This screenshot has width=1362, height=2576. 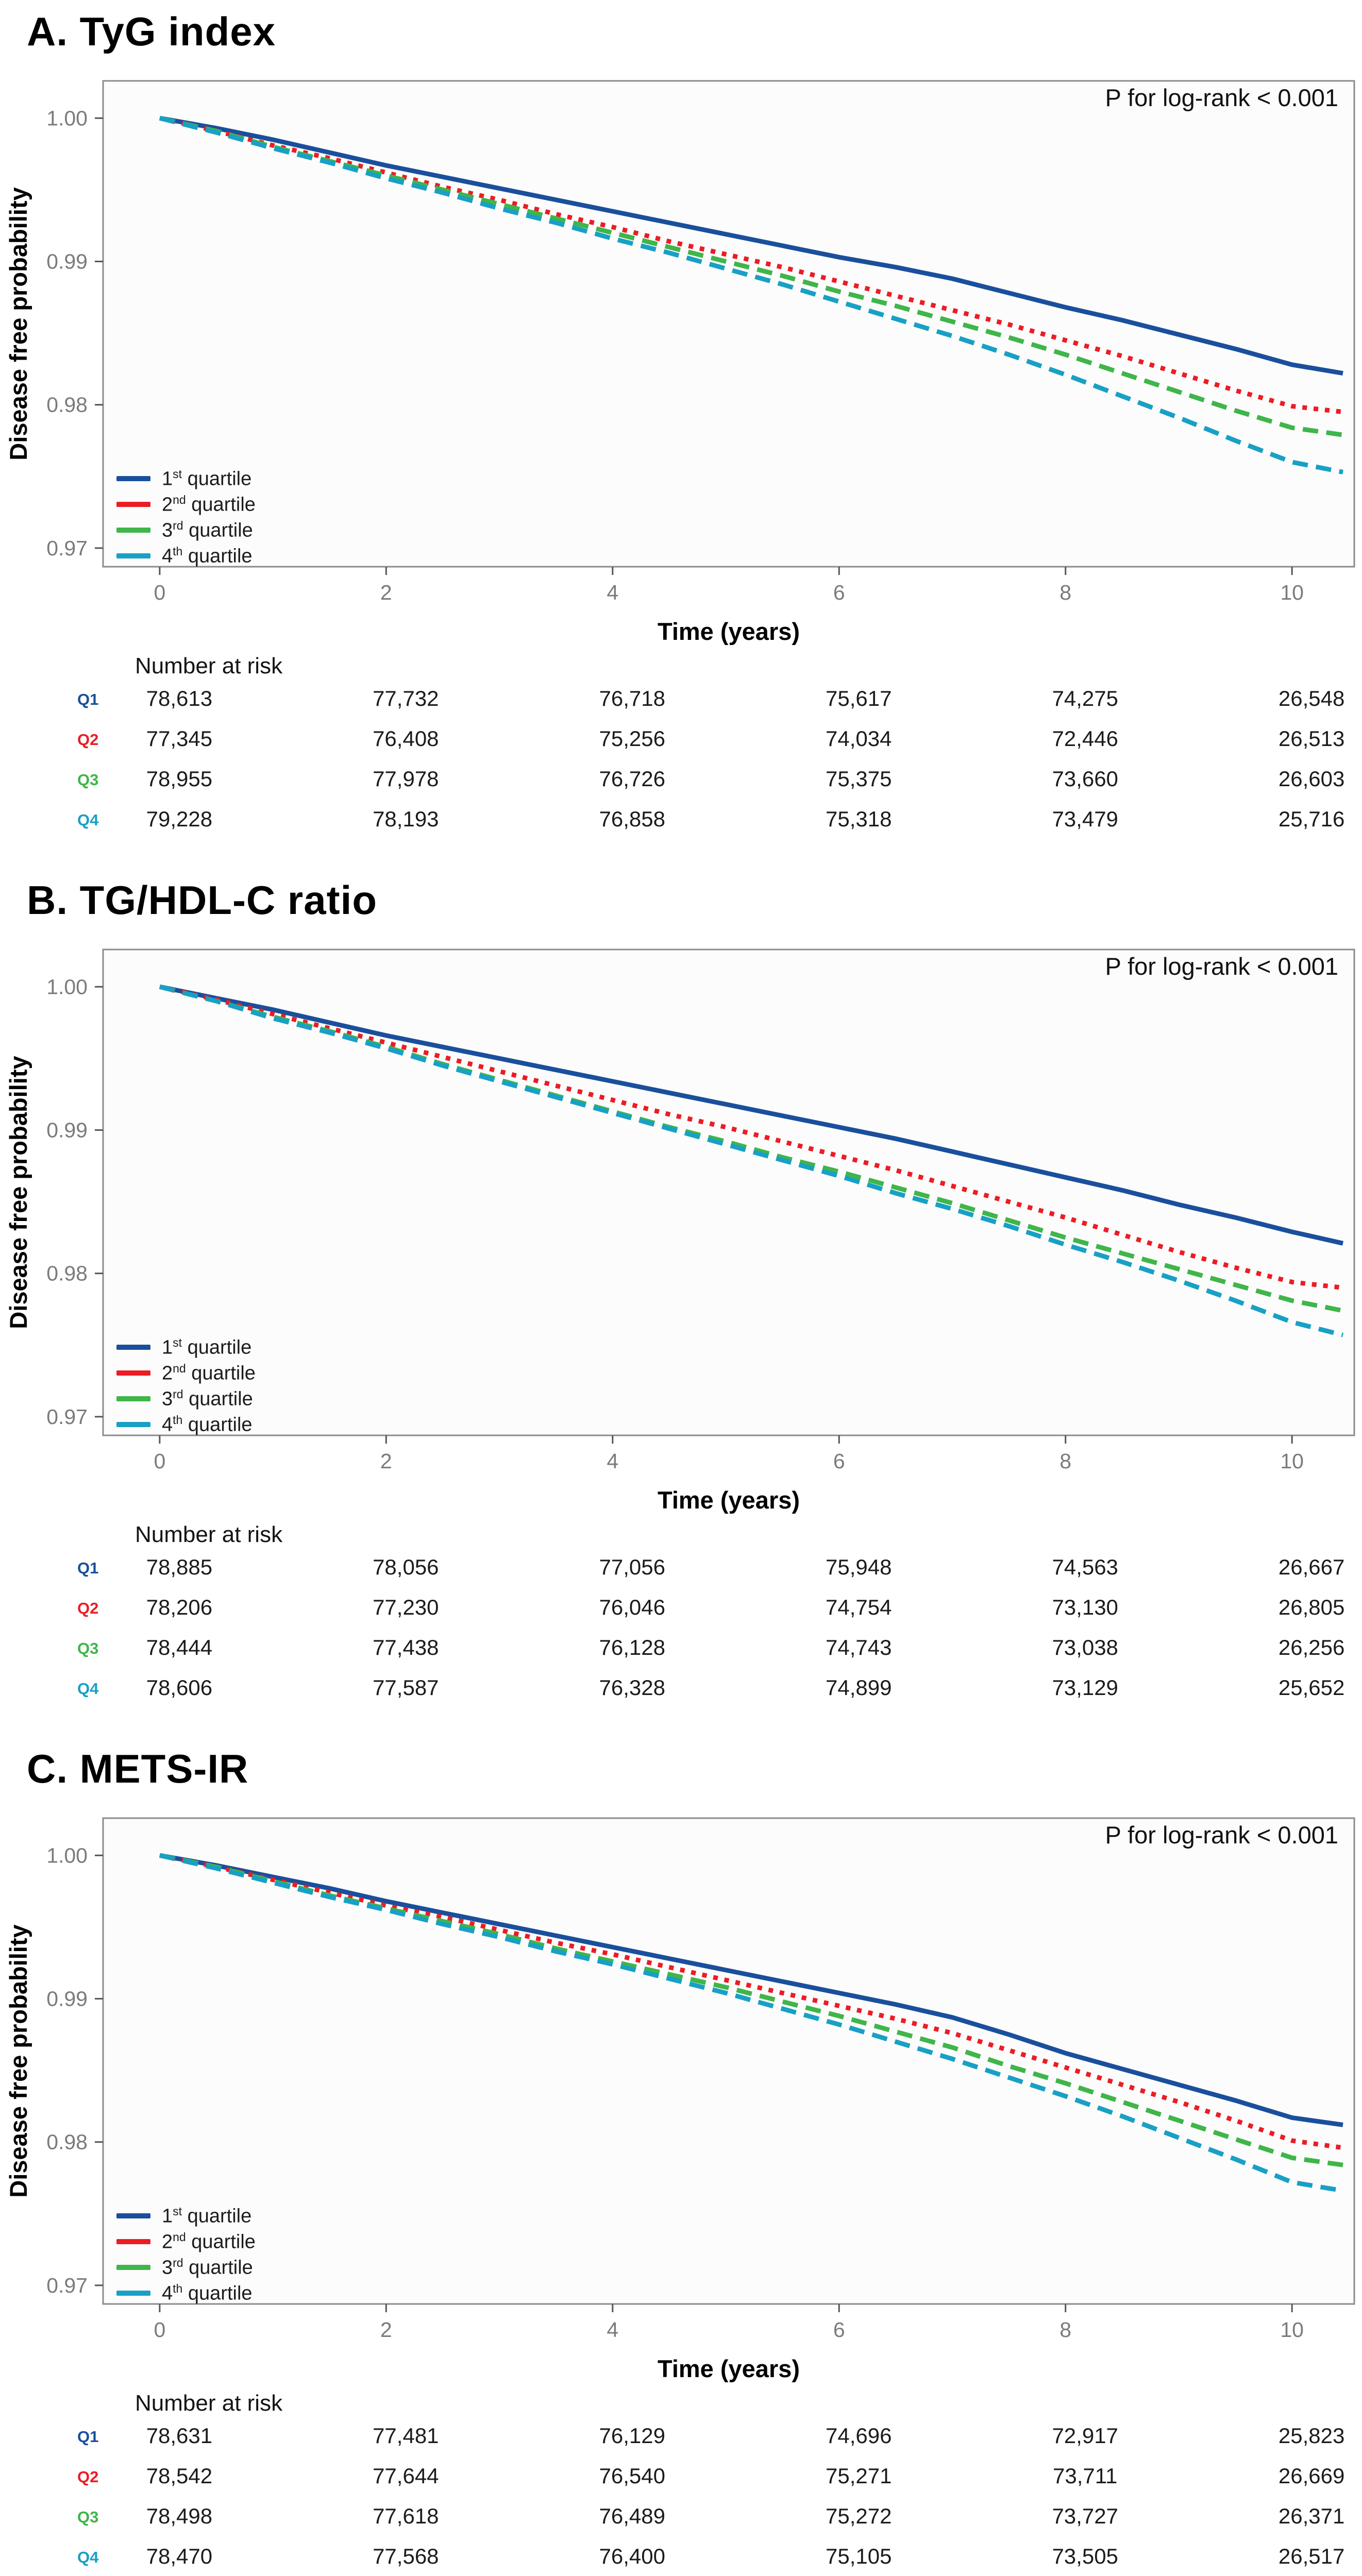 What do you see at coordinates (1085, 2556) in the screenshot?
I see `risk-value: 73,505` at bounding box center [1085, 2556].